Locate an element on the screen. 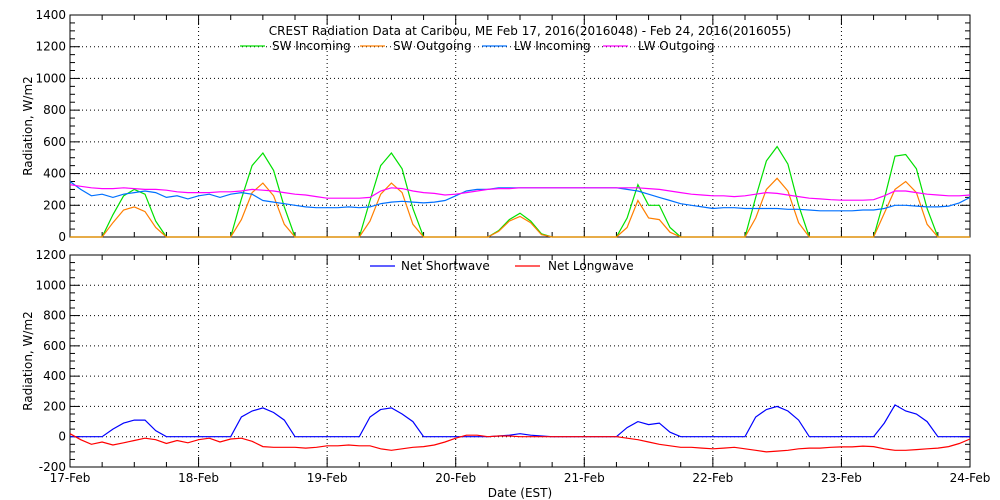  legend-label: SW Outgoing is located at coordinates (432, 46).